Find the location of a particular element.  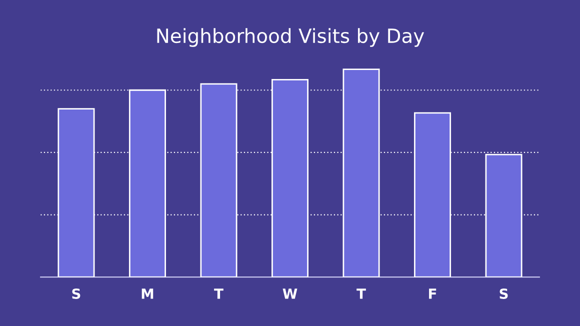

x-tick-label: W is located at coordinates (290, 293).